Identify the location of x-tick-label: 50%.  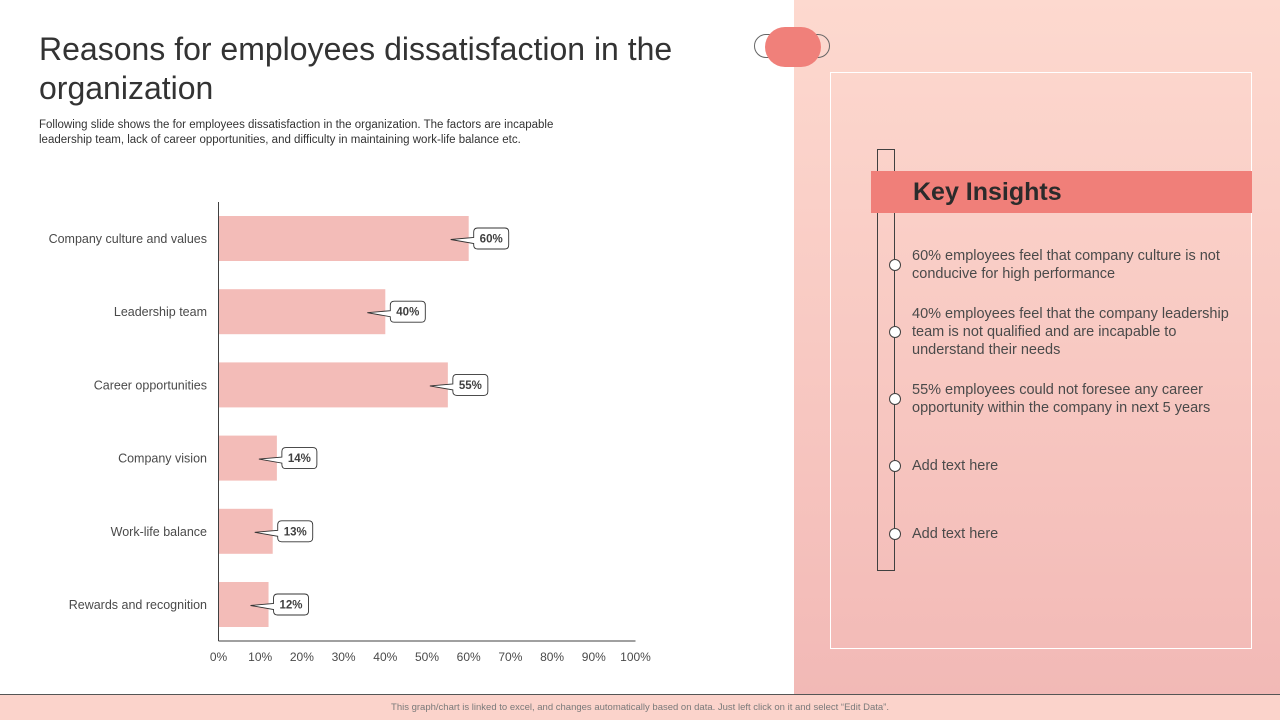
(427, 657).